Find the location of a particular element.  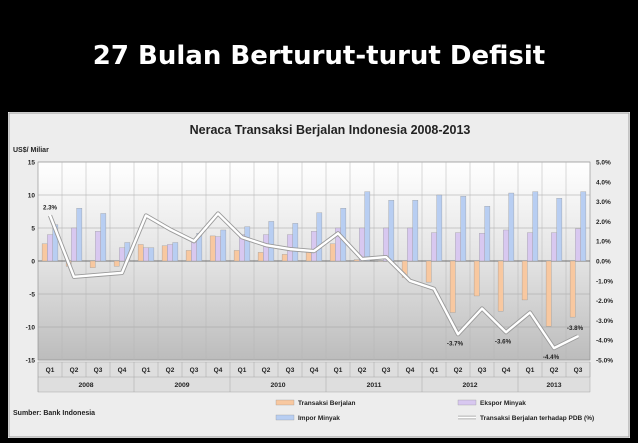

y-right-tick: 5.0% is located at coordinates (603, 163).